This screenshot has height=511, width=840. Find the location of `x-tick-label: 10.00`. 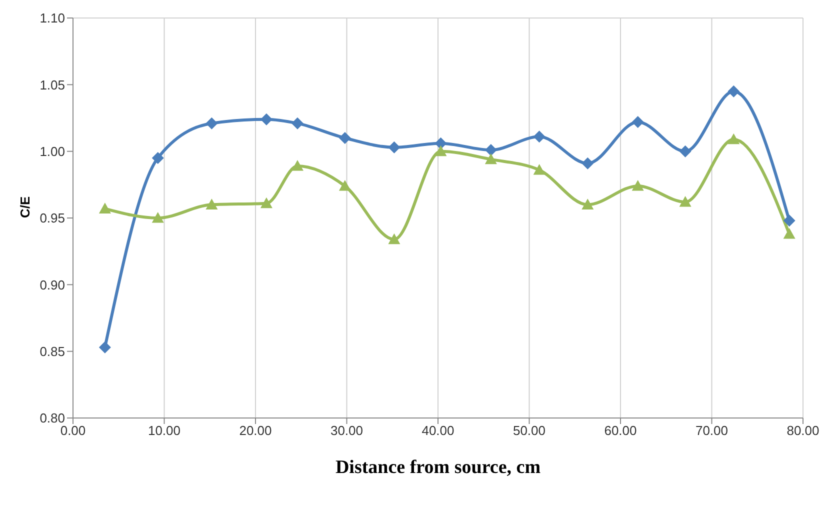

x-tick-label: 10.00 is located at coordinates (164, 430).